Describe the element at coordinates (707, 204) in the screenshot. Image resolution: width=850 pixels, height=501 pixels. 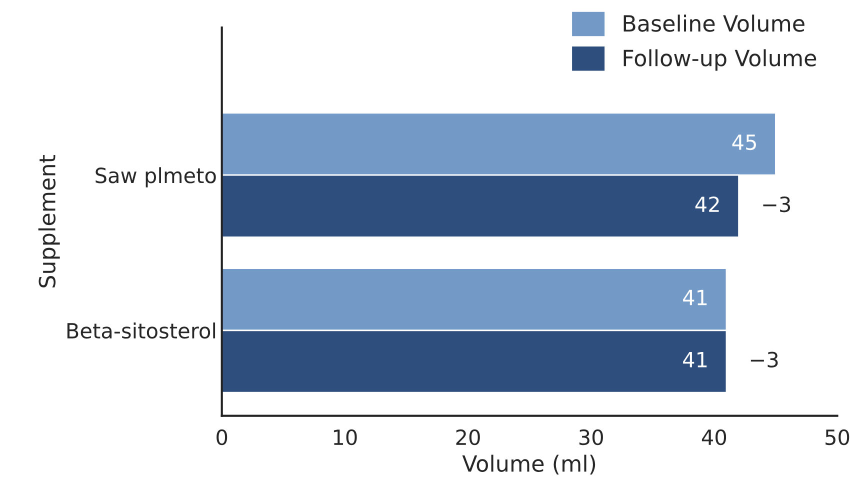
I see `data-label: 42` at that location.